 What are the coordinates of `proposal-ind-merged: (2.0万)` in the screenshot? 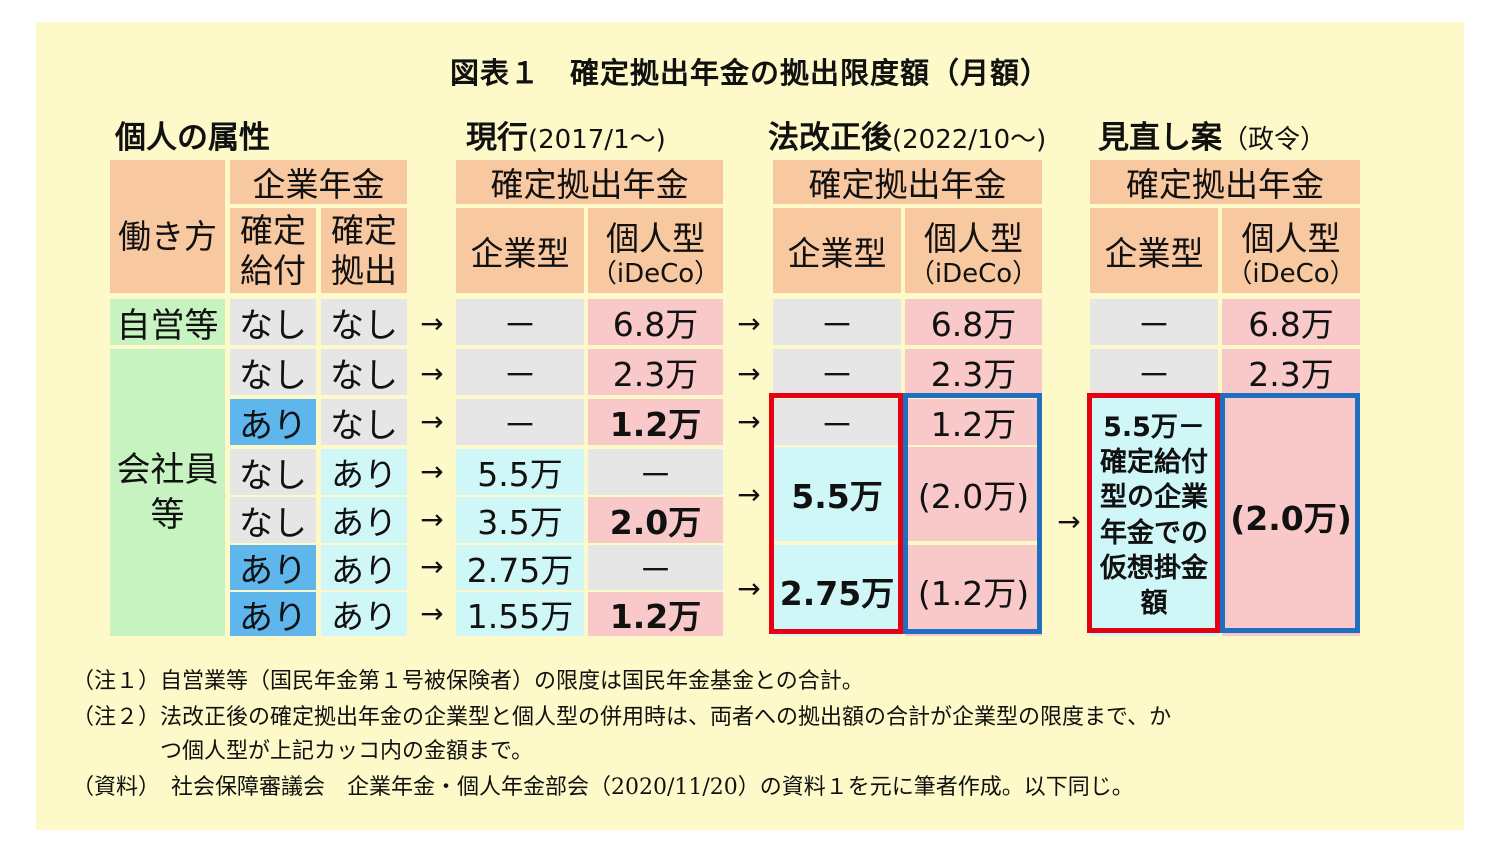 It's located at (1291, 515).